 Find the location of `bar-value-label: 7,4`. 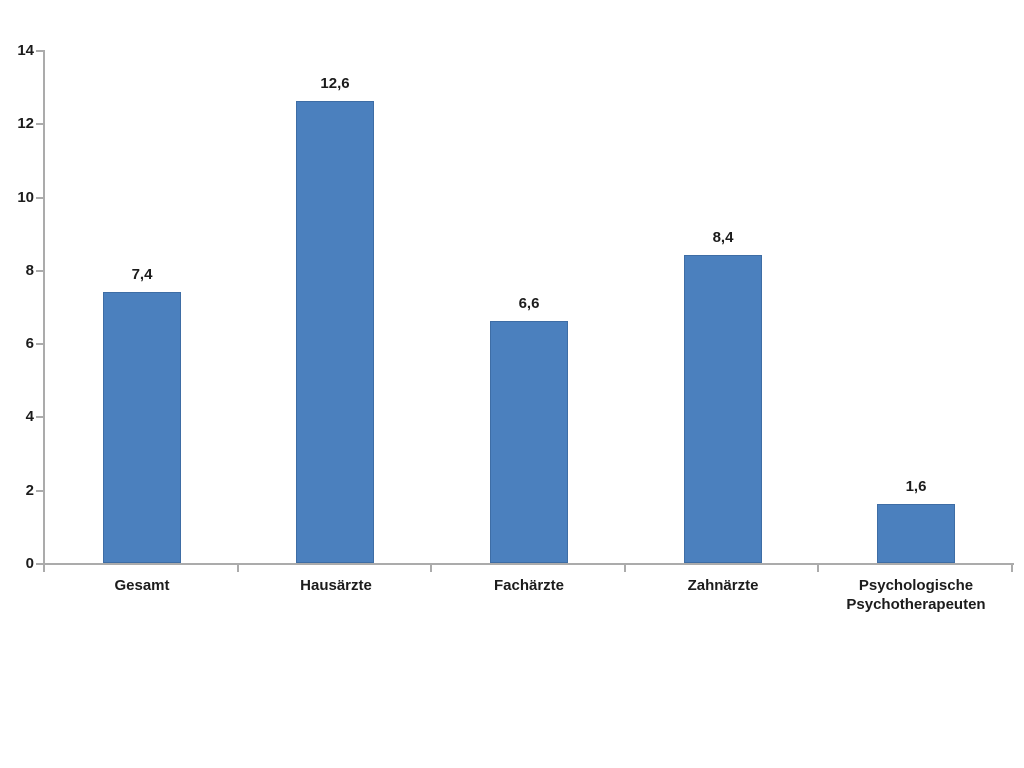

bar-value-label: 7,4 is located at coordinates (142, 274).